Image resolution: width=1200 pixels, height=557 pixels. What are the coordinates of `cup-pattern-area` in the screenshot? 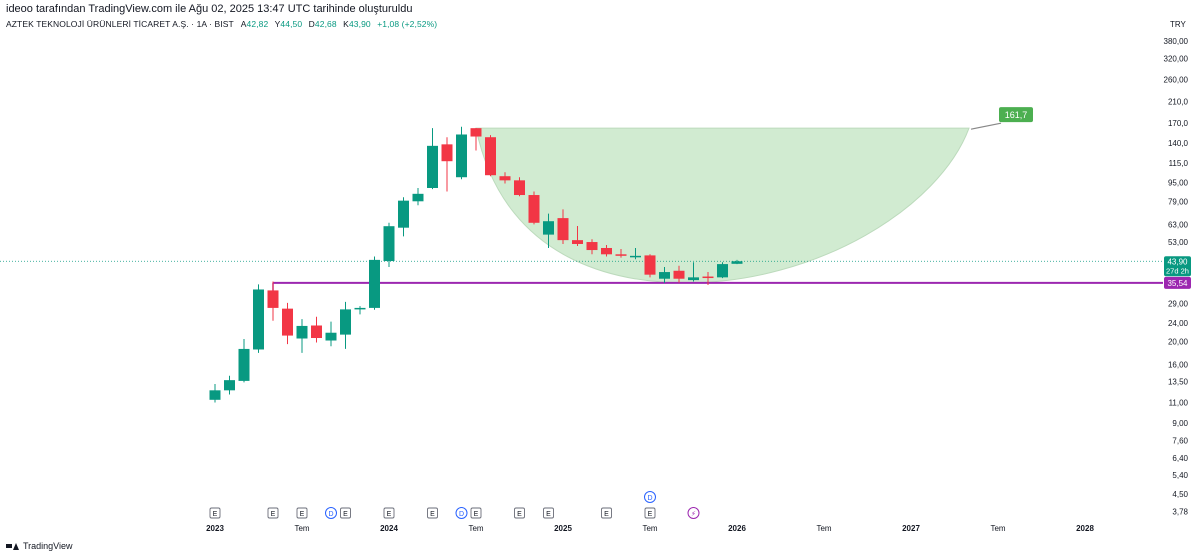 It's located at (722, 205).